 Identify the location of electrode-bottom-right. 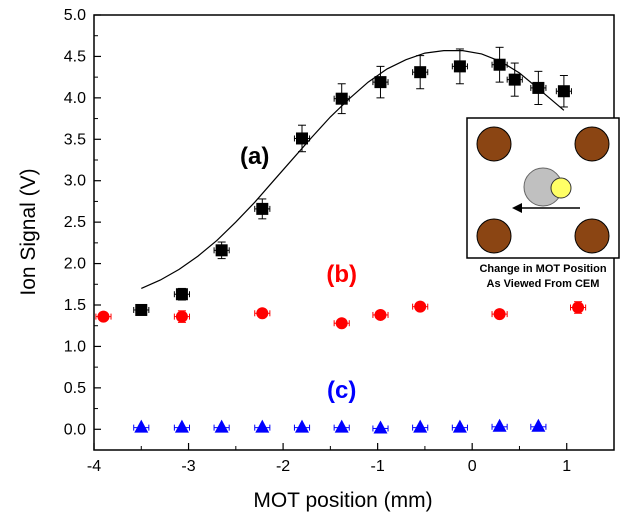
(592, 236).